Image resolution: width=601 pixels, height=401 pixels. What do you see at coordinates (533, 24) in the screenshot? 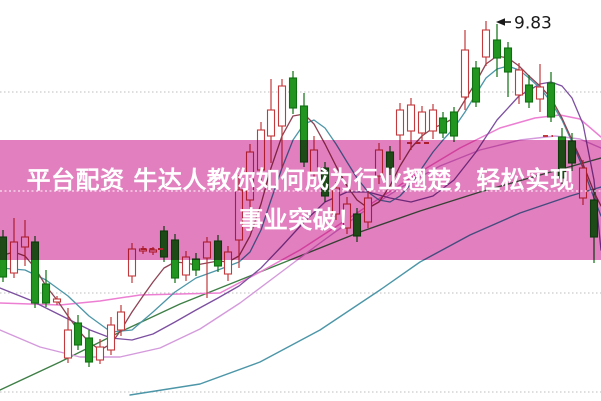
I see `price-annotation-label: 9.83` at bounding box center [533, 24].